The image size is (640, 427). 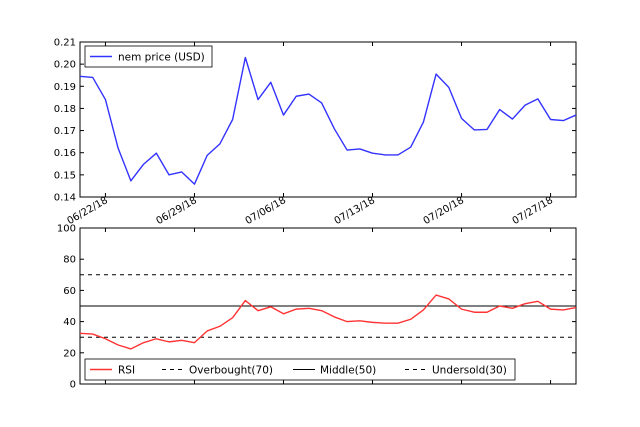 I want to click on price-y-tick-label: 0.17, so click(x=65, y=131).